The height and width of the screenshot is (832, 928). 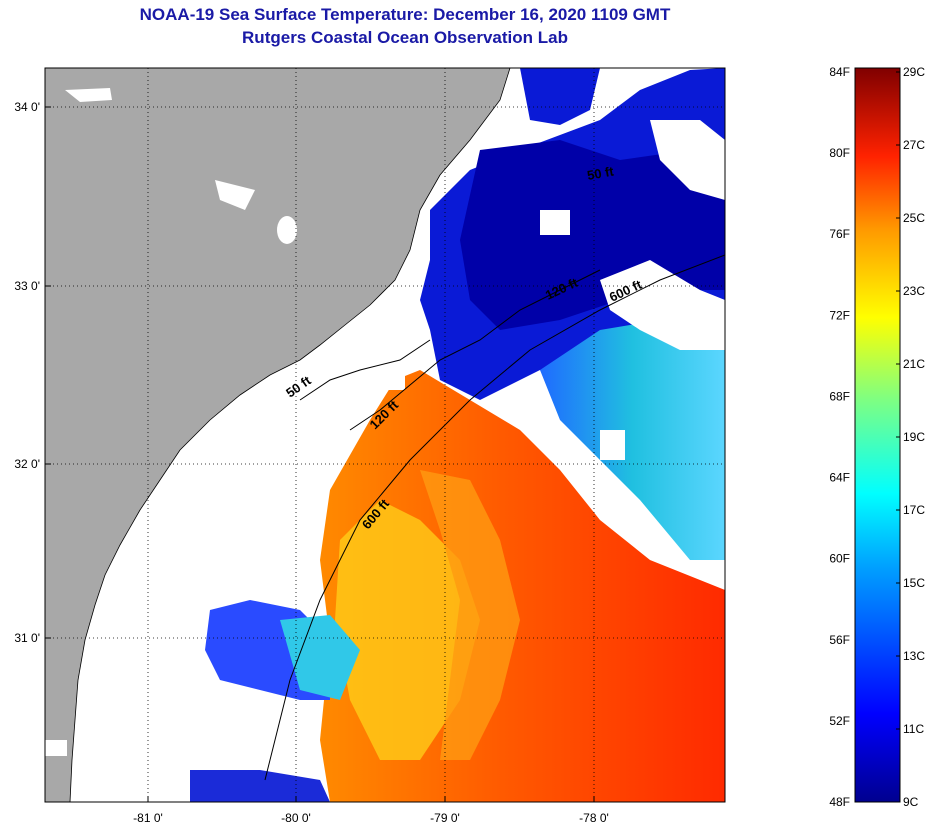 What do you see at coordinates (407, 630) in the screenshot?
I see `warm-yellow-filaments` at bounding box center [407, 630].